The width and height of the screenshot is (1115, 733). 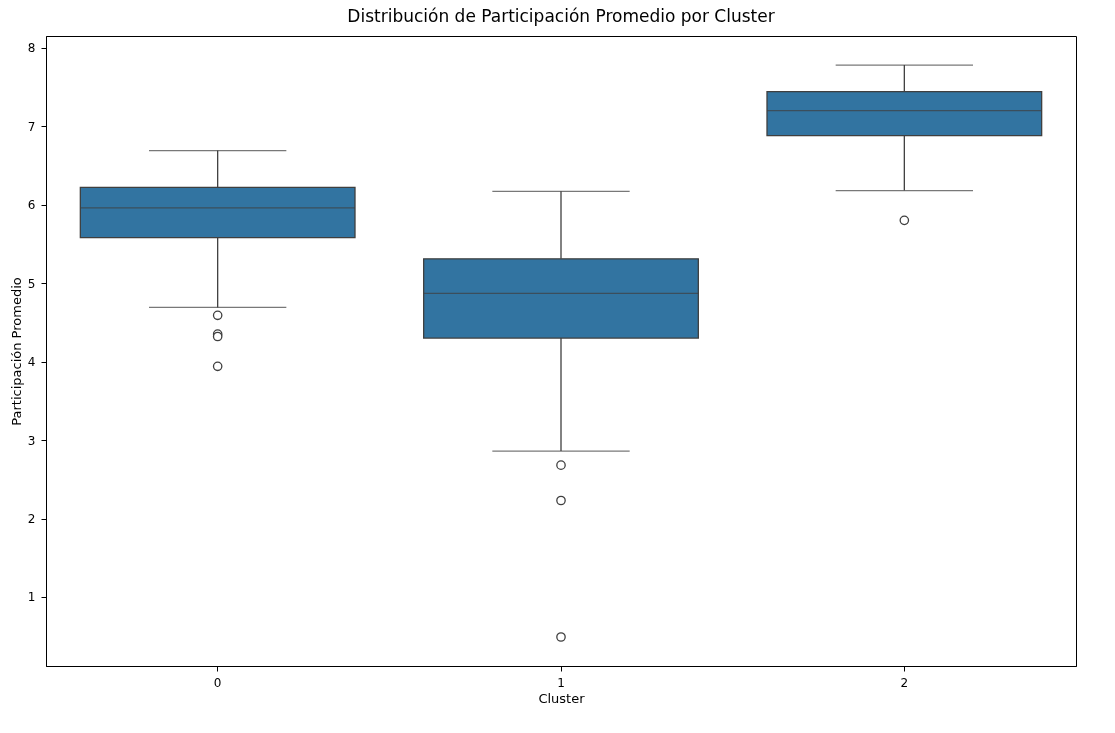 I want to click on y-tick-label: 1, so click(x=31, y=597).